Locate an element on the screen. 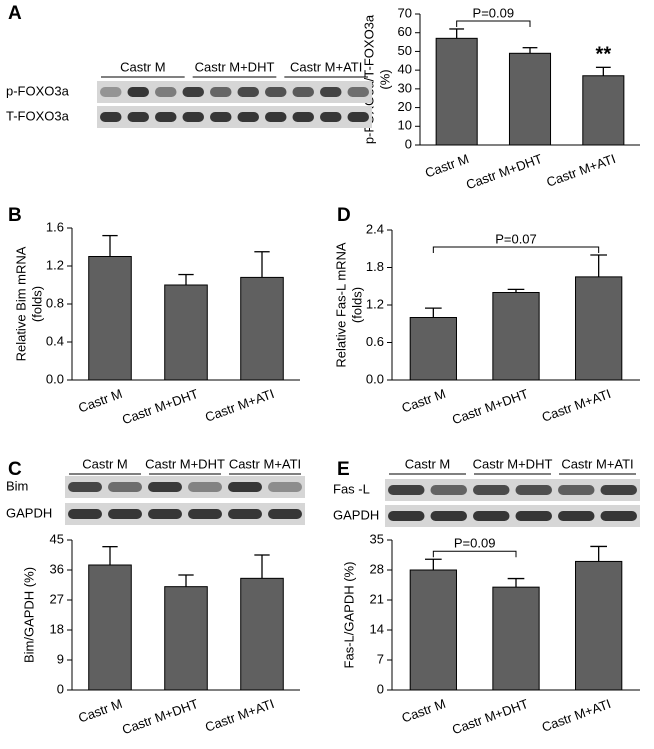 This screenshot has height=749, width=654. y-tick-label: 10 is located at coordinates (405, 125).